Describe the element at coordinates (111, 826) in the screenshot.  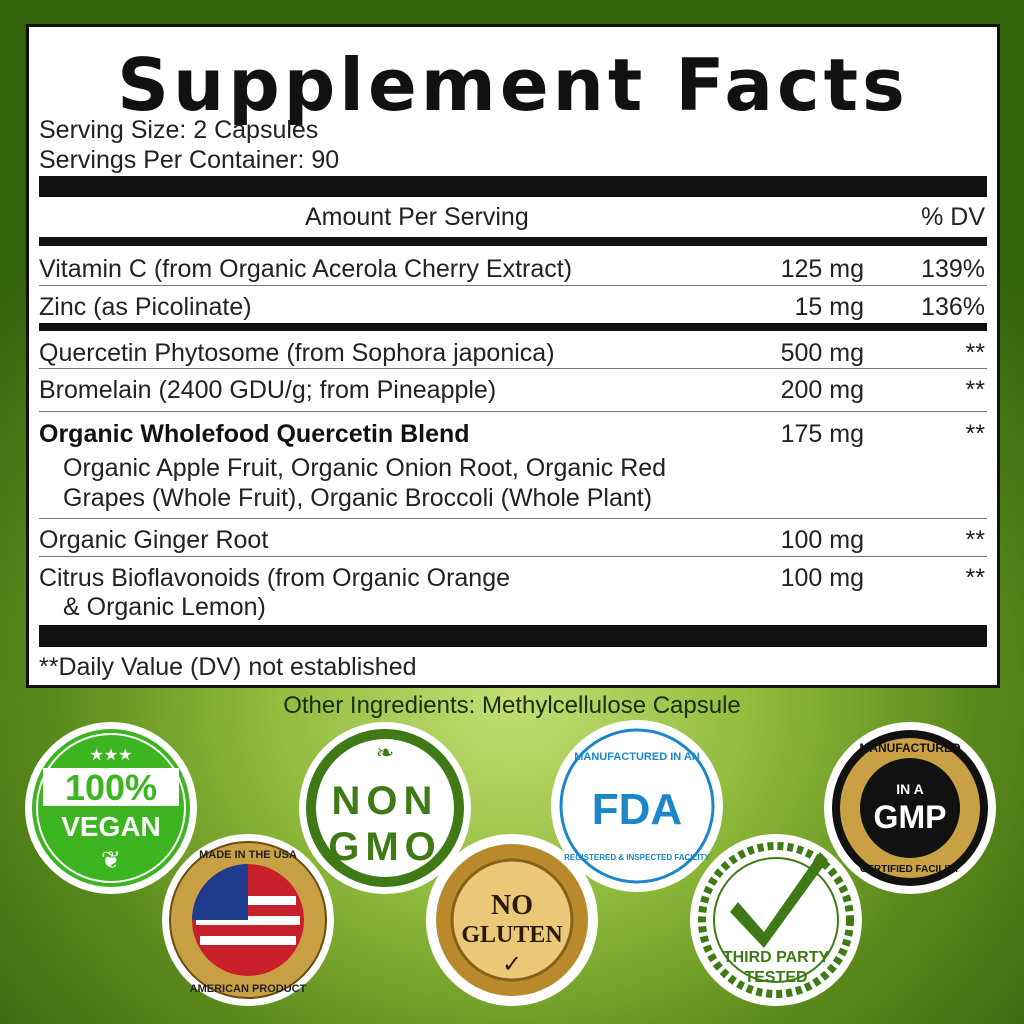
I see `badge-text: VEGAN` at that location.